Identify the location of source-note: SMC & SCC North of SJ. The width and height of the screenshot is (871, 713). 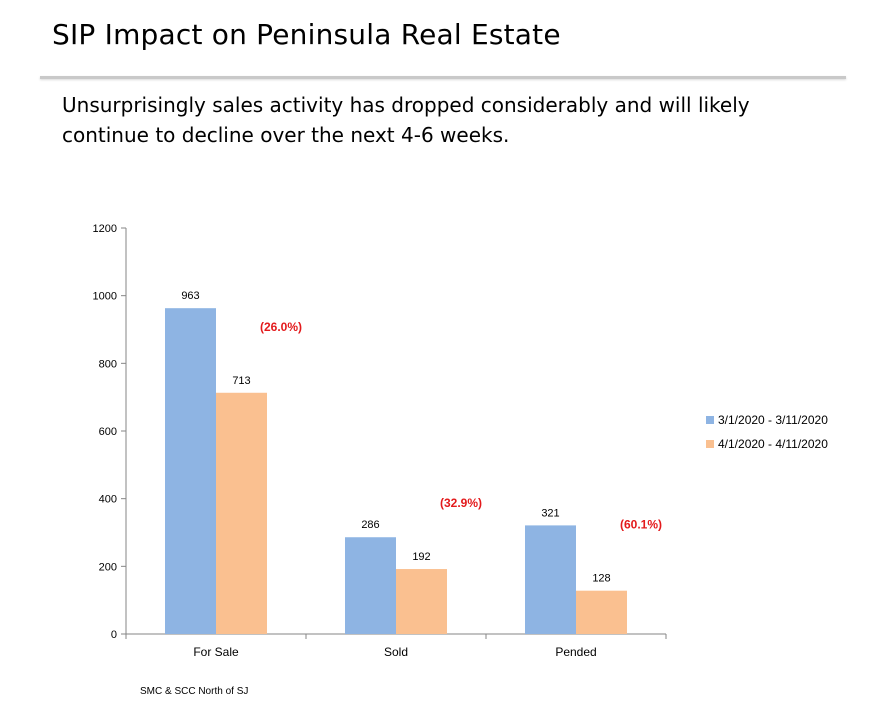
(194, 691).